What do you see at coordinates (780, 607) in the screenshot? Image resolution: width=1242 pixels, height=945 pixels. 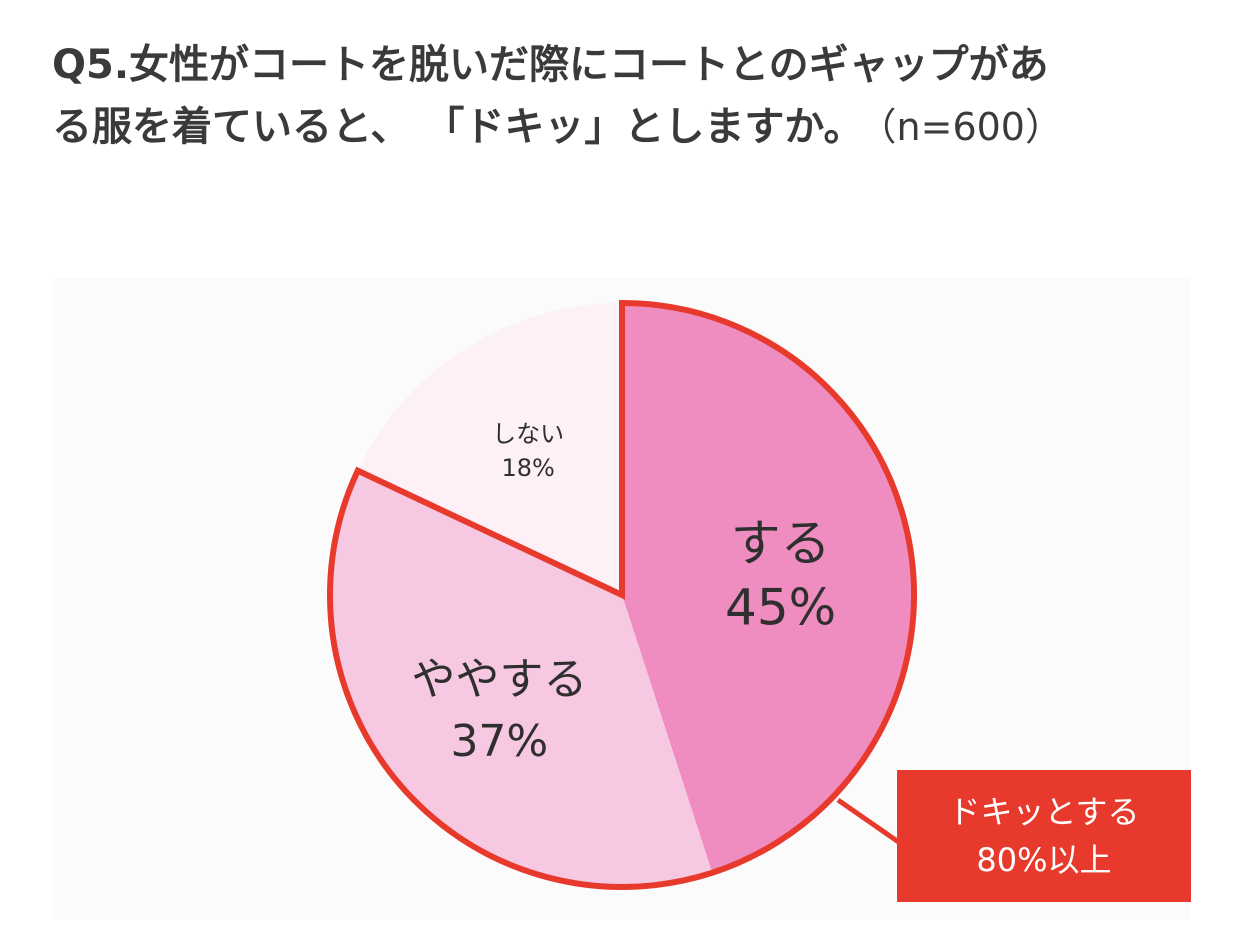 I see `slice-value-1: 45%` at bounding box center [780, 607].